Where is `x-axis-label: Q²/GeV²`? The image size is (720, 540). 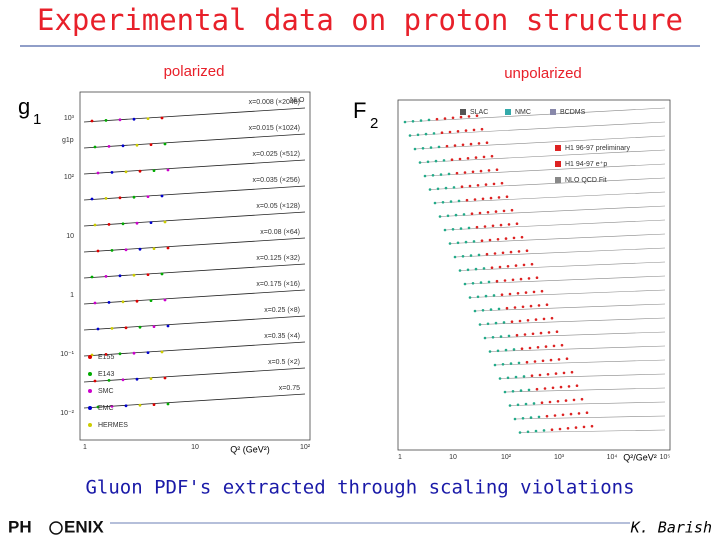
x-axis-label: Q²/GeV² is located at coordinates (640, 457).